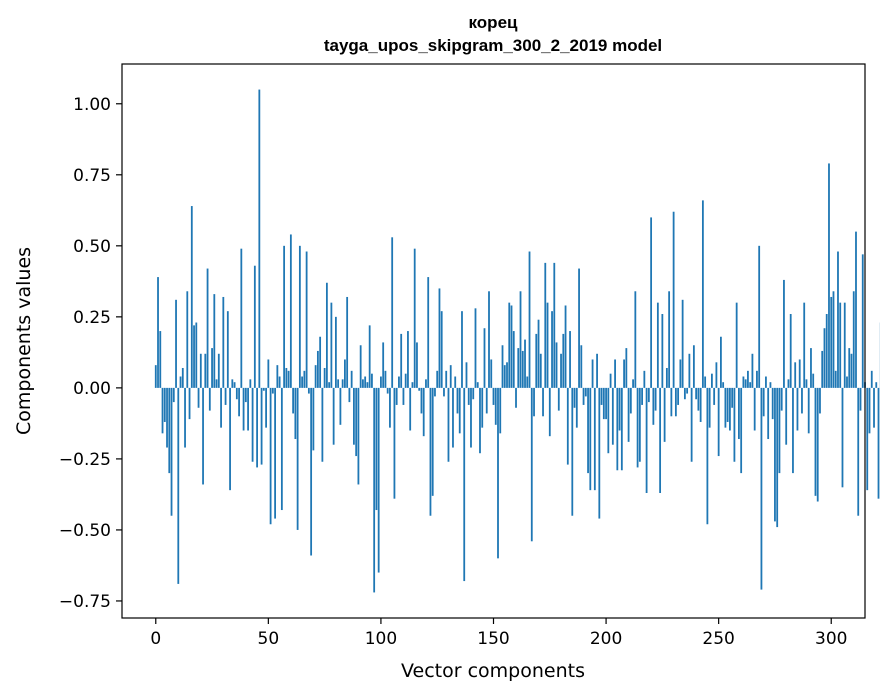 The image size is (880, 696). What do you see at coordinates (718, 639) in the screenshot?
I see `x-tick-label-5: 250` at bounding box center [718, 639].